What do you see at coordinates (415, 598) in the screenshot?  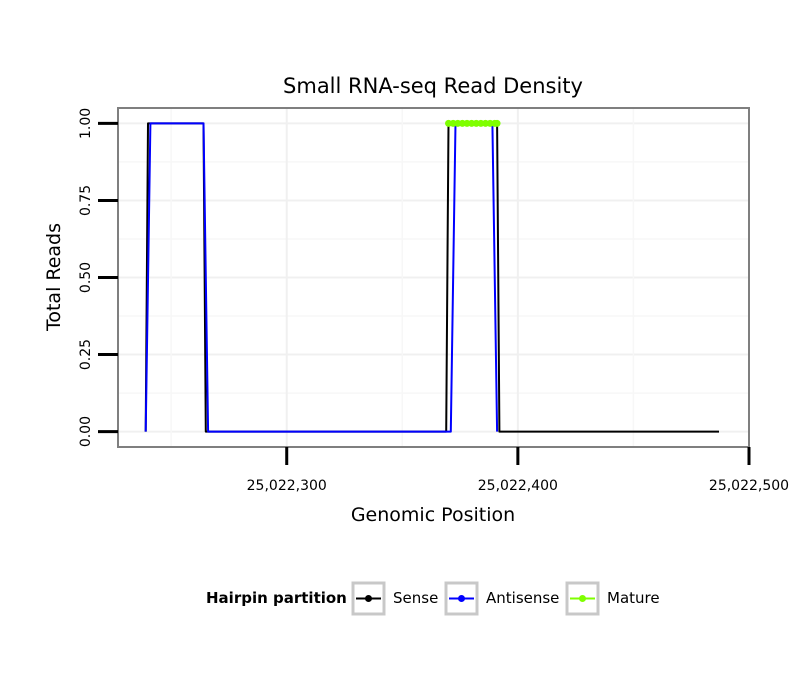 I see `legend-label-sense: Sense` at bounding box center [415, 598].